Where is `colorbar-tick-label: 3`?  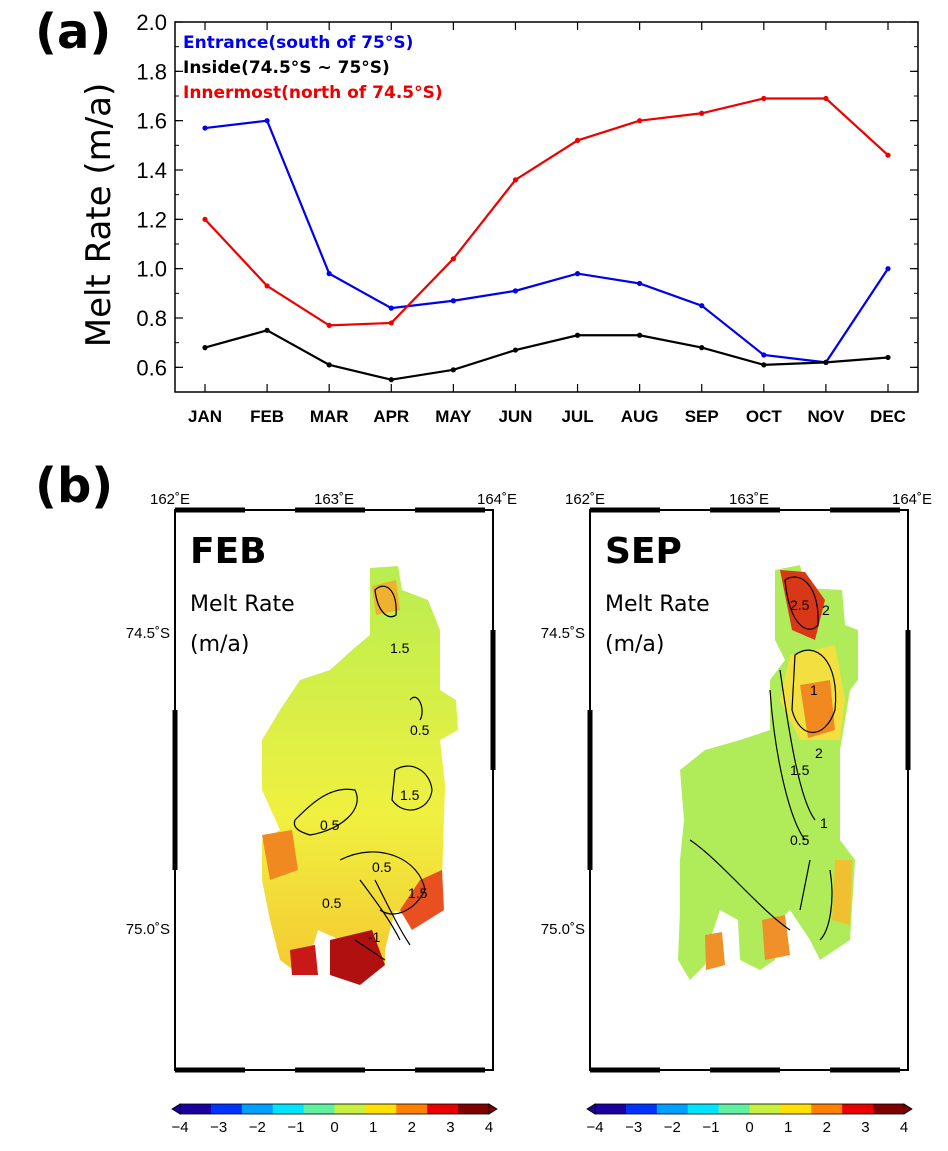 colorbar-tick-label: 3 is located at coordinates (865, 1127).